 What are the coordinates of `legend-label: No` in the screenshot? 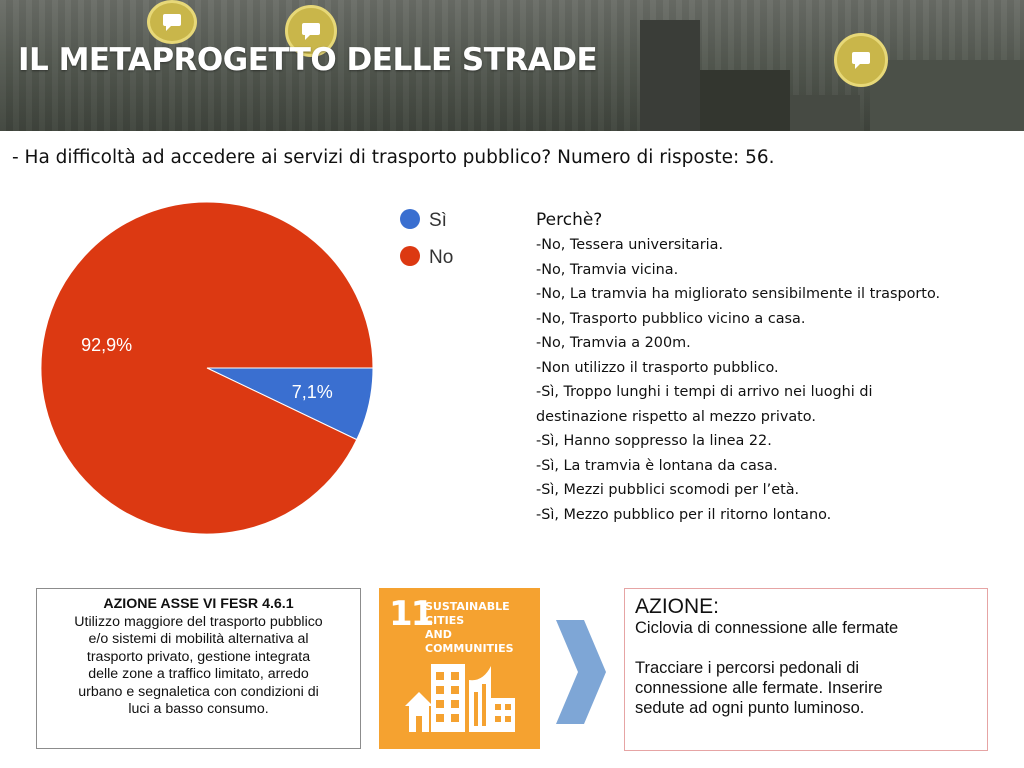 It's located at (441, 257).